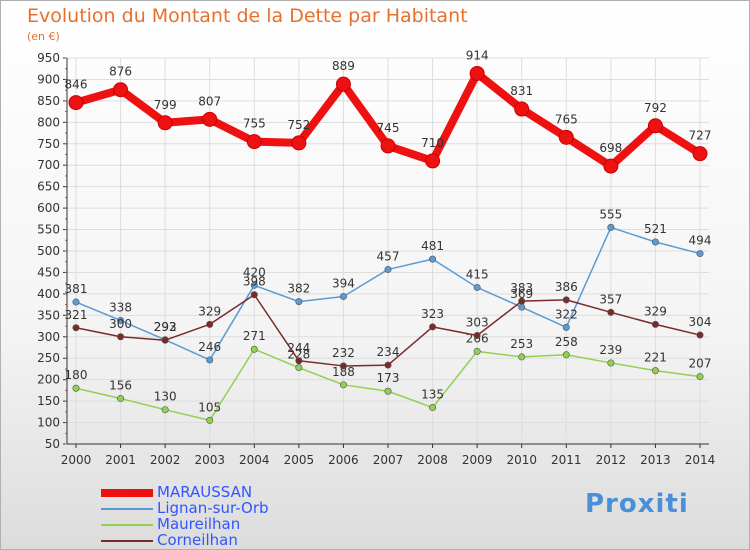 Image resolution: width=750 pixels, height=550 pixels. Describe the element at coordinates (48, 294) in the screenshot. I see `y-tick-label: 400` at that location.